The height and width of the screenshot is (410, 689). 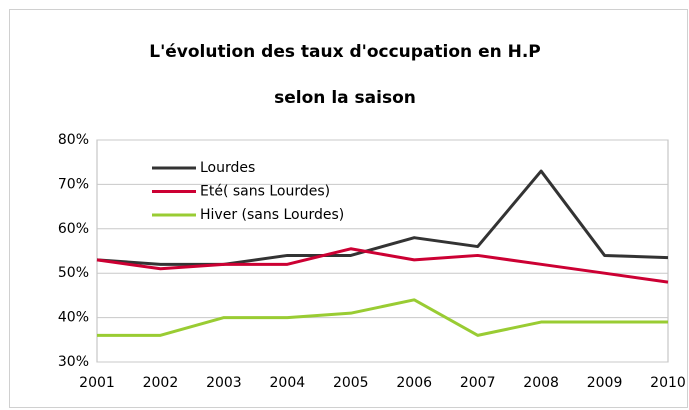 What do you see at coordinates (73, 229) in the screenshot?
I see `y-tick-label: 60%` at bounding box center [73, 229].